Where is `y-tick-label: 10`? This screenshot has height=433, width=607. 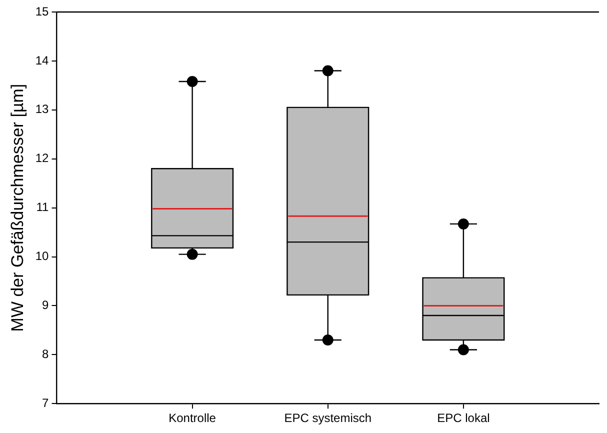 y-tick-label: 10 is located at coordinates (42, 256).